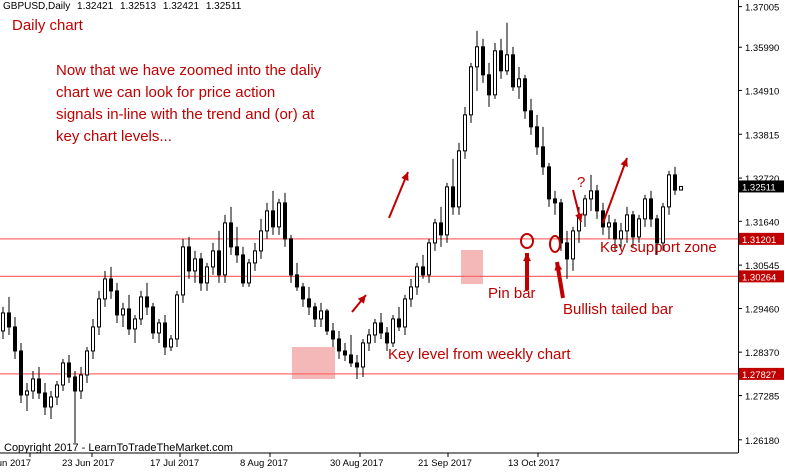  Describe the element at coordinates (624, 162) in the screenshot. I see `trend-arrow-3-head` at that location.